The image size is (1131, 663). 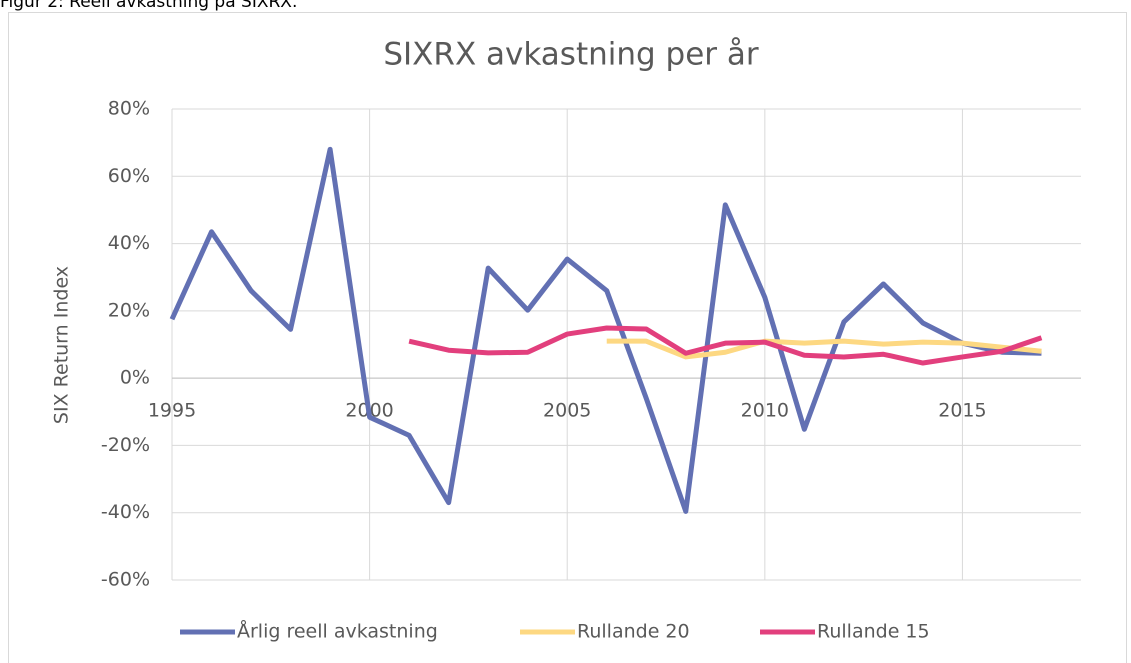 I want to click on y-tick-label: 0%, so click(x=135, y=378).